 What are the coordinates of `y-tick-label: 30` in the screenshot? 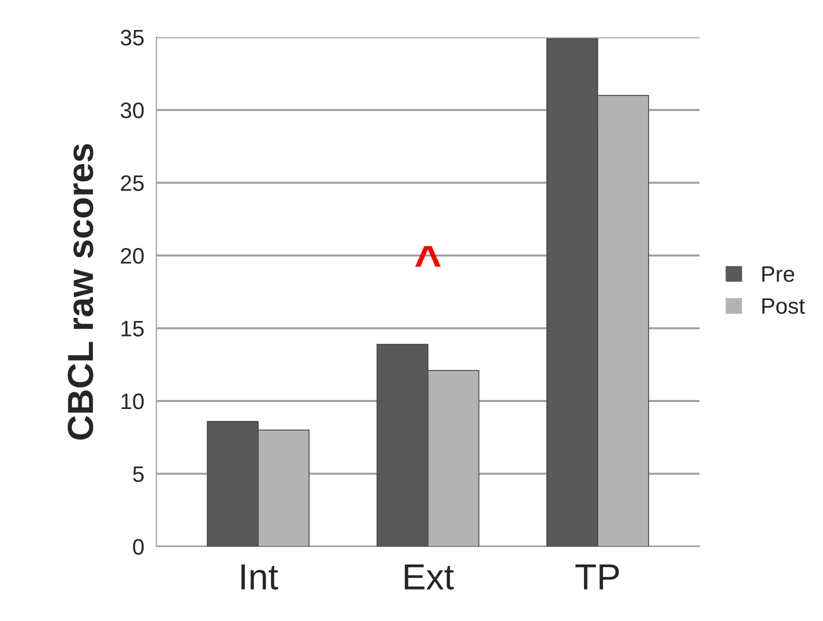 It's located at (132, 110).